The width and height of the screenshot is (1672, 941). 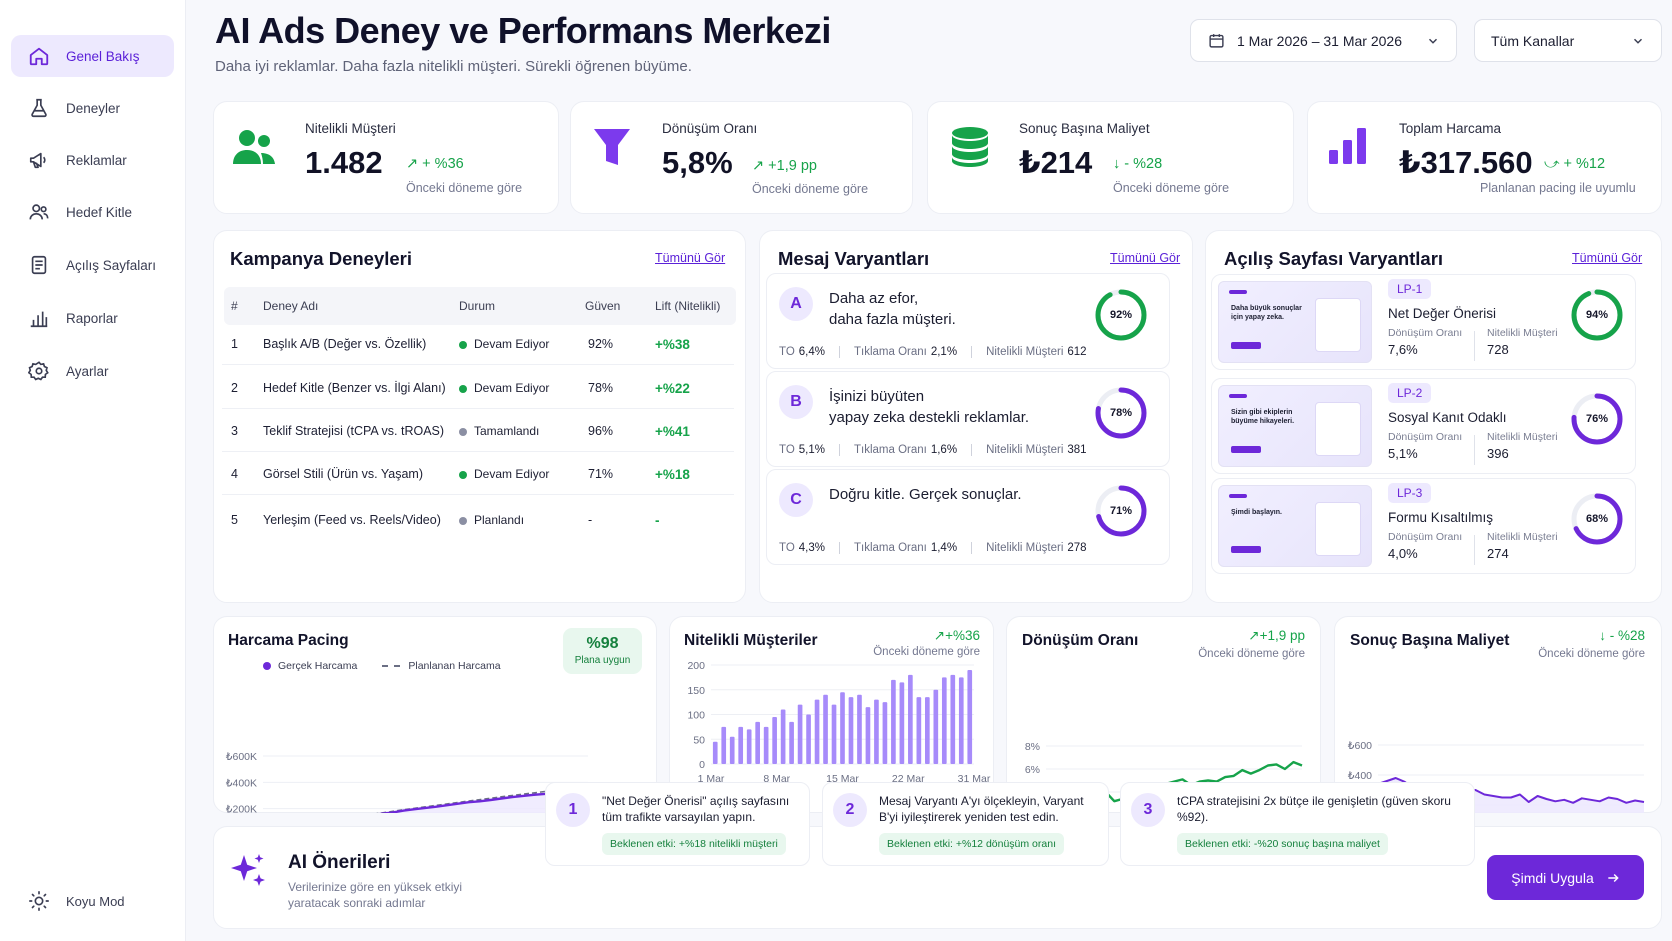 What do you see at coordinates (1466, 162) in the screenshot?
I see `kpi-value: ₺317.560` at bounding box center [1466, 162].